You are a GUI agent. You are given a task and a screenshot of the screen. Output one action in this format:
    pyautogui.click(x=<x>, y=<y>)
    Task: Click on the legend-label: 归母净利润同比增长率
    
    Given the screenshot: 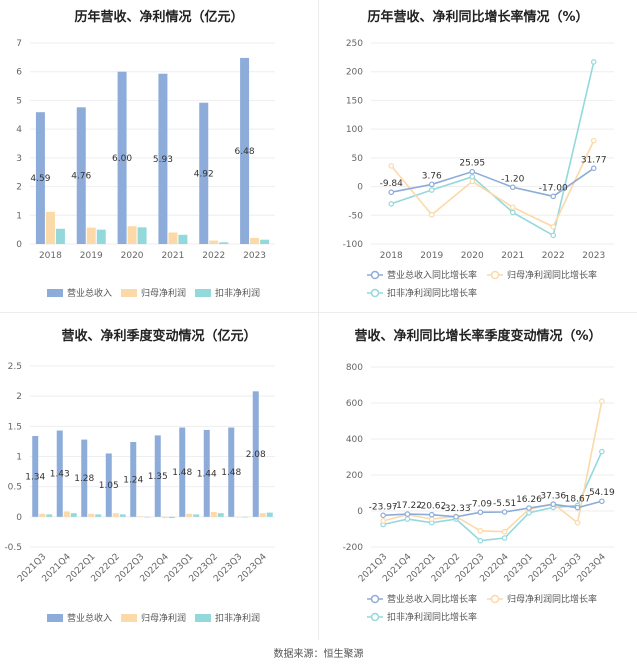 What is the action you would take?
    pyautogui.click(x=552, y=599)
    